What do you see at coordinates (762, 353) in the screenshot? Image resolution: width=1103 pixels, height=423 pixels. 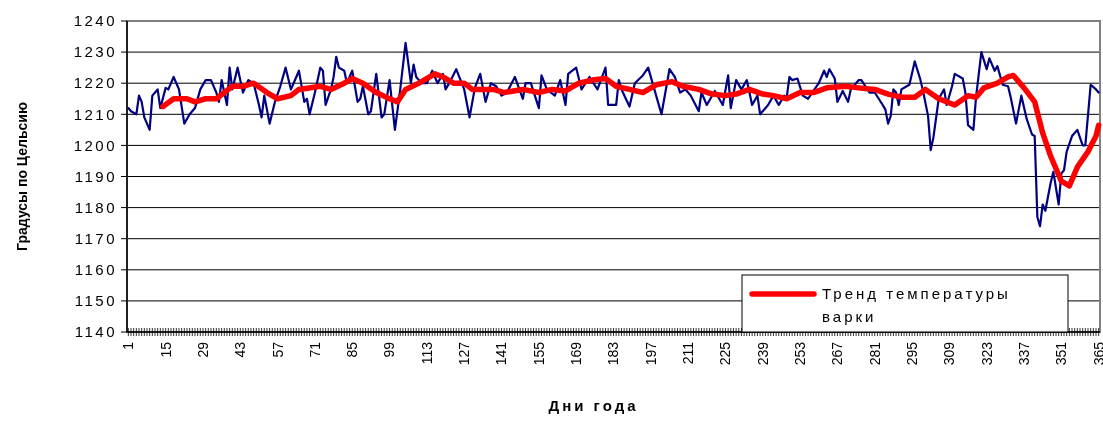 I see `x-tick-label: 239` at bounding box center [762, 353].